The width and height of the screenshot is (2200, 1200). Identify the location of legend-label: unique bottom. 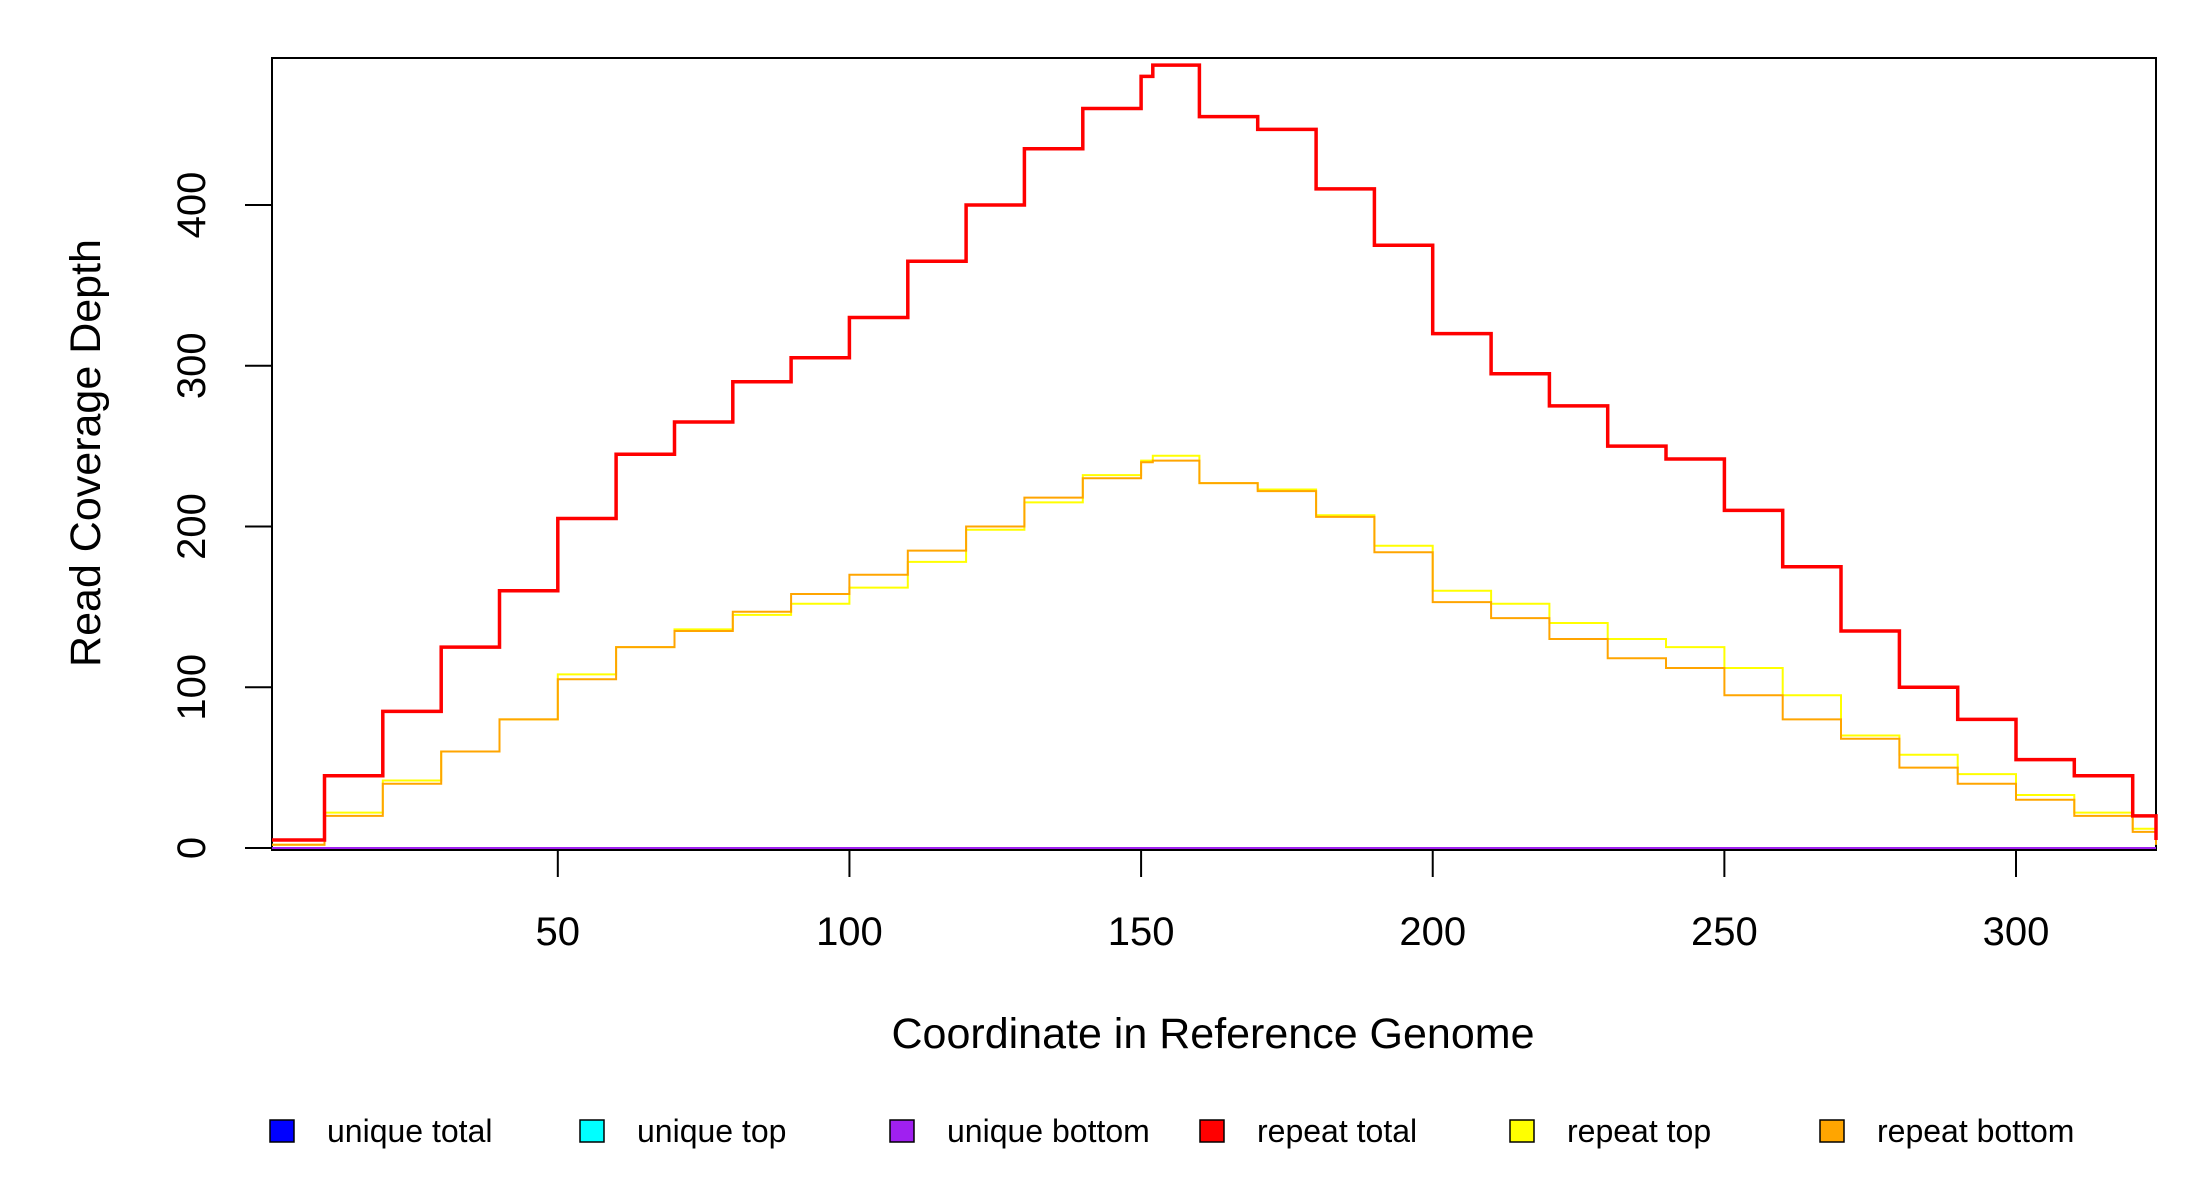
(1048, 1131).